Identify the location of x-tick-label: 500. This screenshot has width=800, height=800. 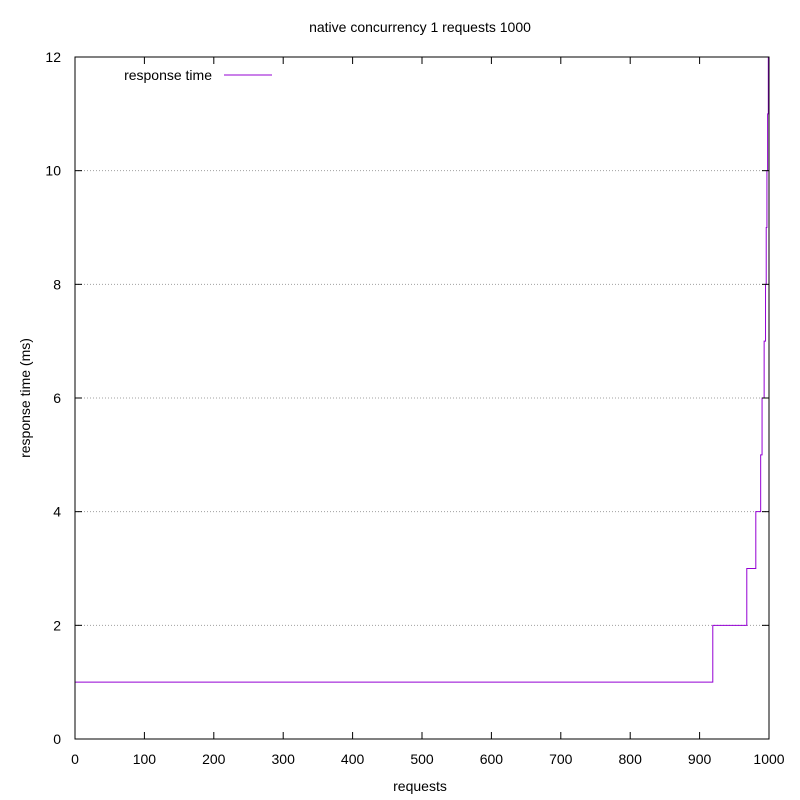
(422, 759).